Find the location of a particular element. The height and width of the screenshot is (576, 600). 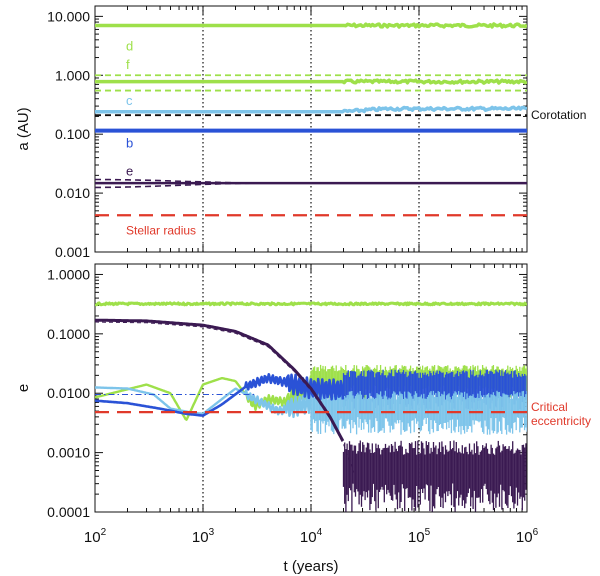

planet-label-b: b is located at coordinates (129, 143).